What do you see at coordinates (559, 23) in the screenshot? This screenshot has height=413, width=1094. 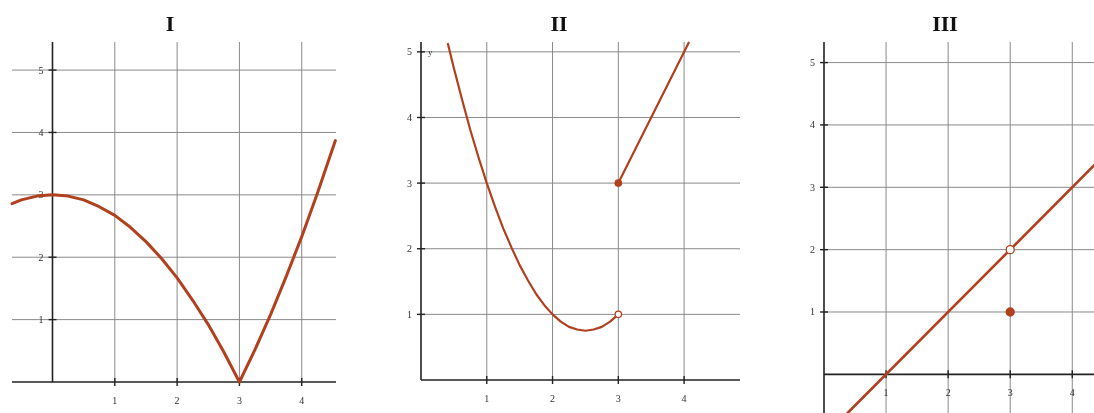 I see `chart-title: II` at bounding box center [559, 23].